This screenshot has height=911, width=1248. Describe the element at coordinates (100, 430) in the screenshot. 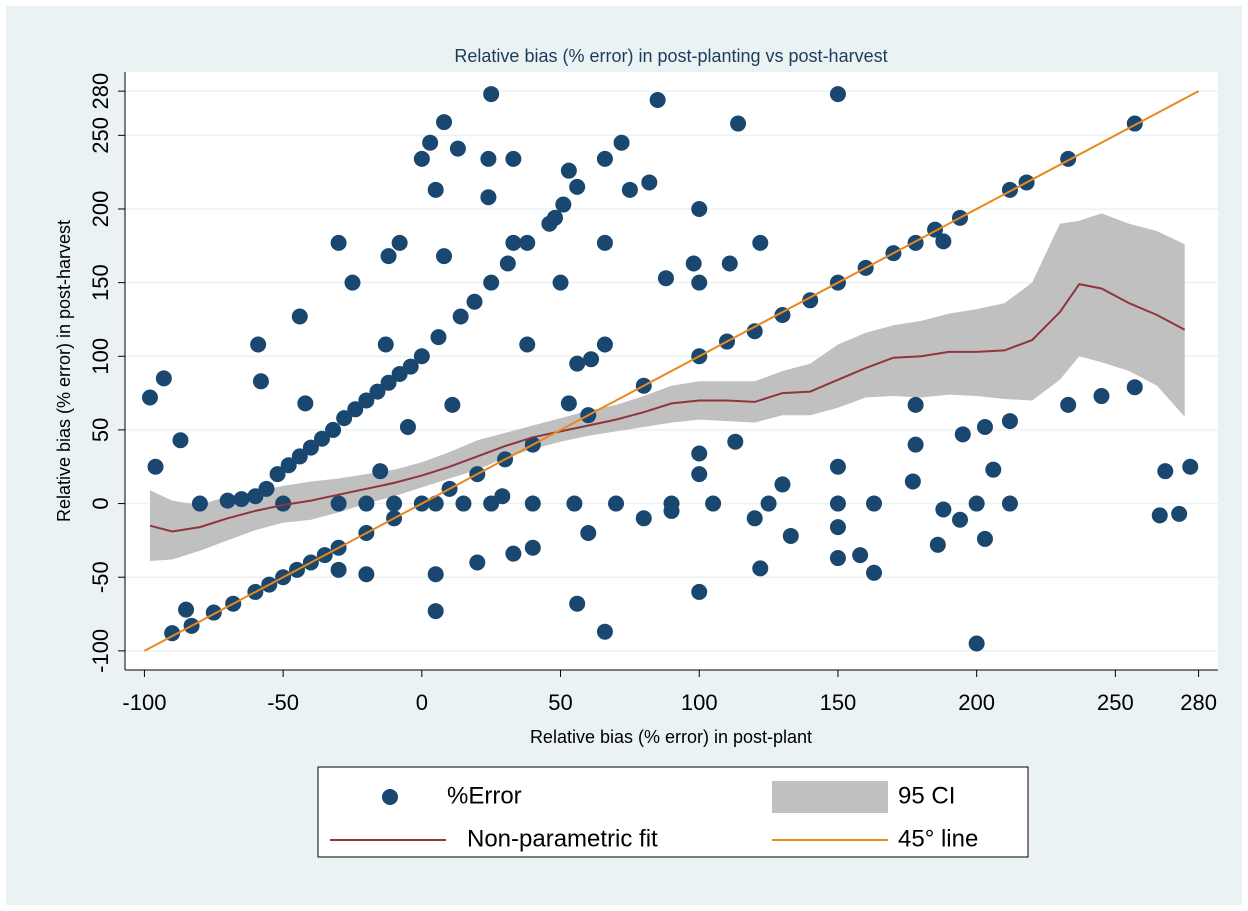

I see `y-tick-label: 50` at that location.